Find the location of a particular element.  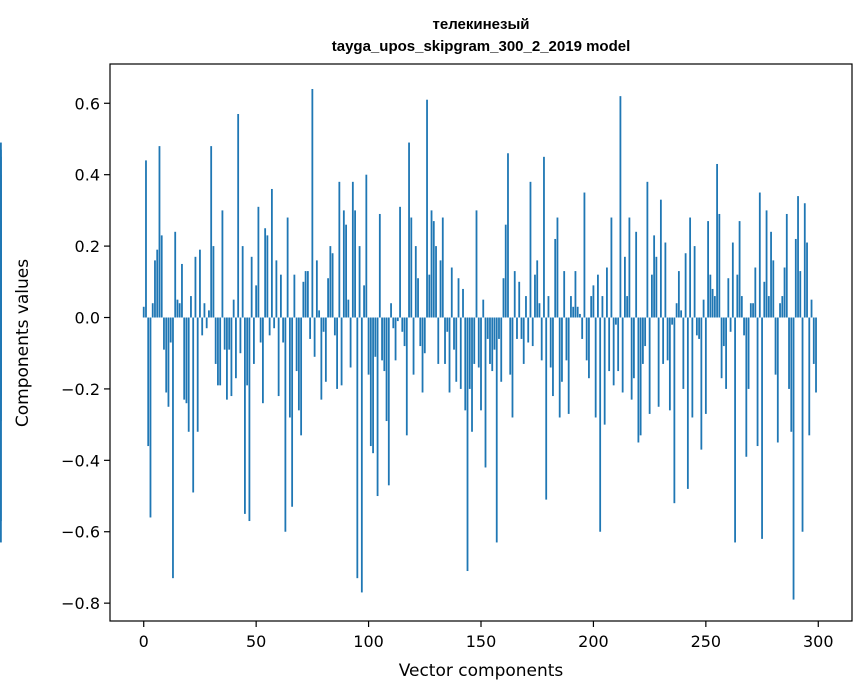

chart-title: телекинезый is located at coordinates (481, 24).